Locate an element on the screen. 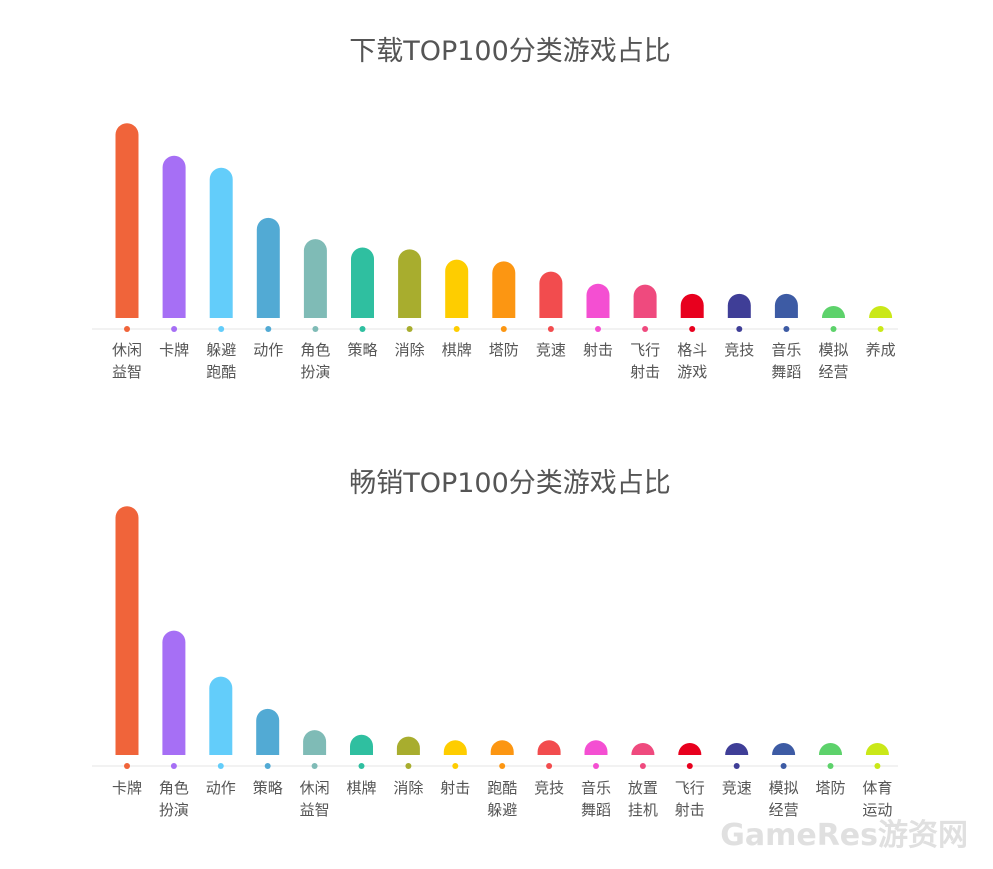  category-label: 消除 is located at coordinates (408, 788).